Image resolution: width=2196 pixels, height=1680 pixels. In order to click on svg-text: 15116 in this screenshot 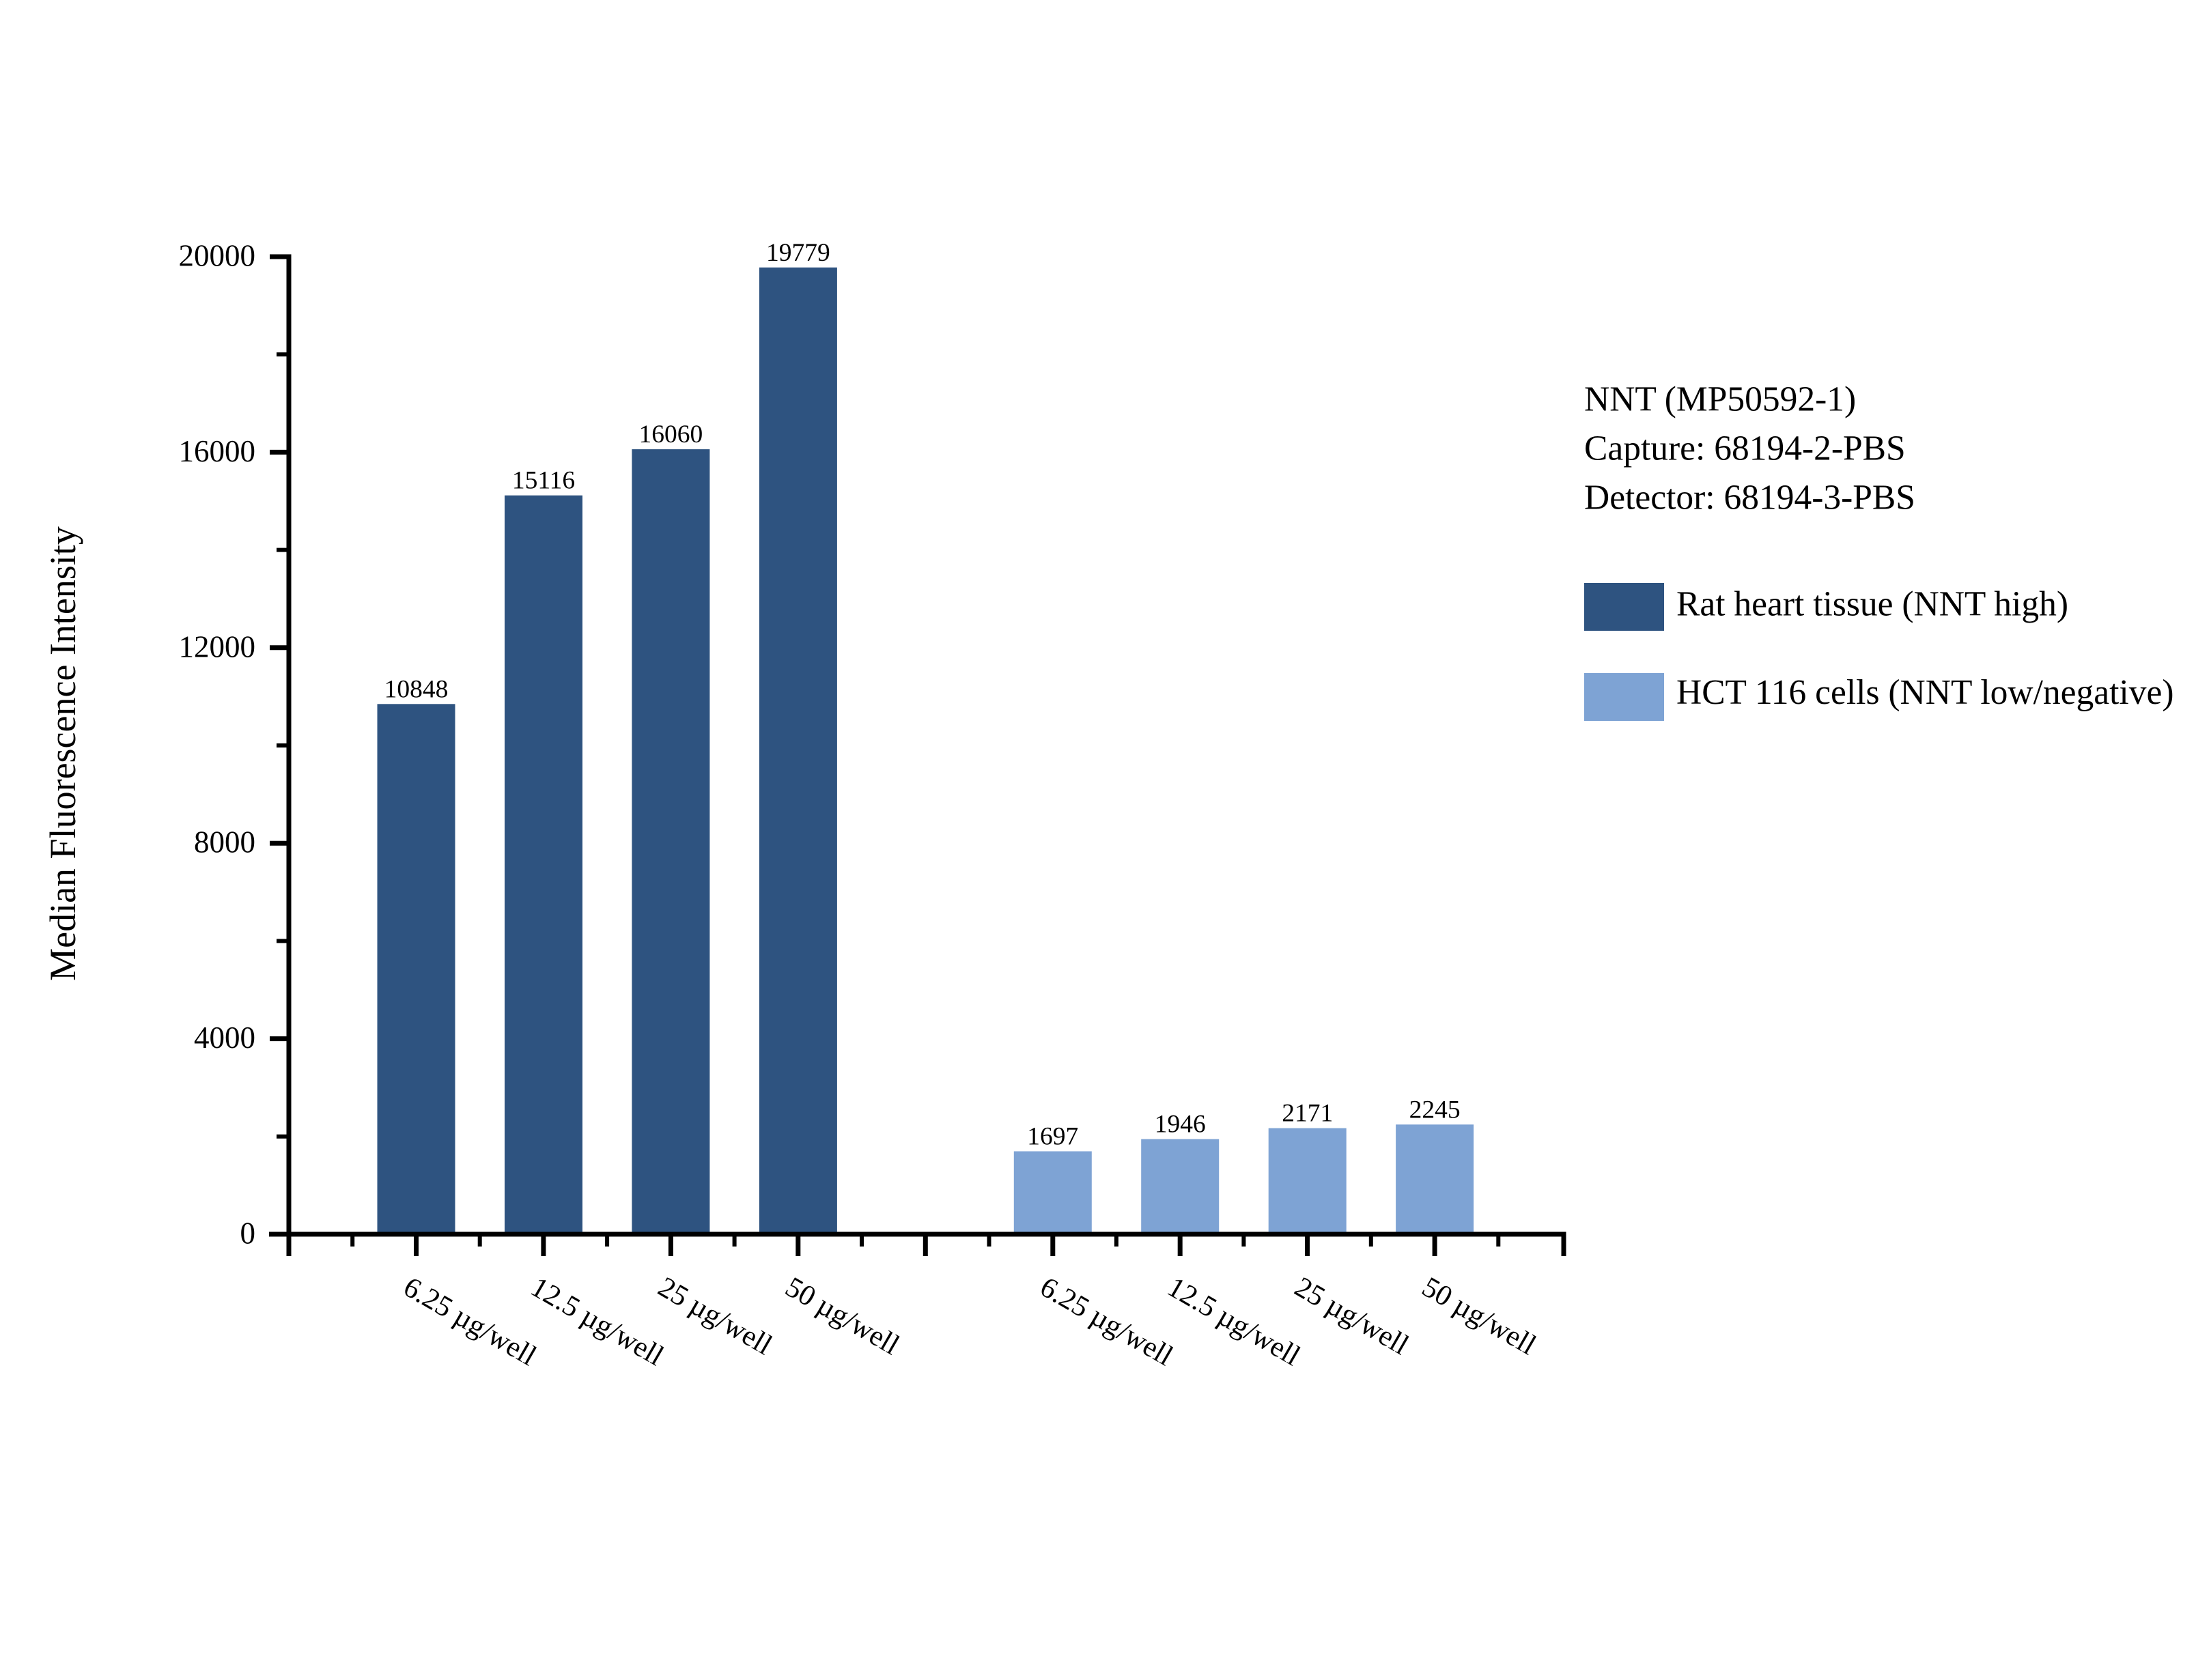, I will do `click(544, 481)`.